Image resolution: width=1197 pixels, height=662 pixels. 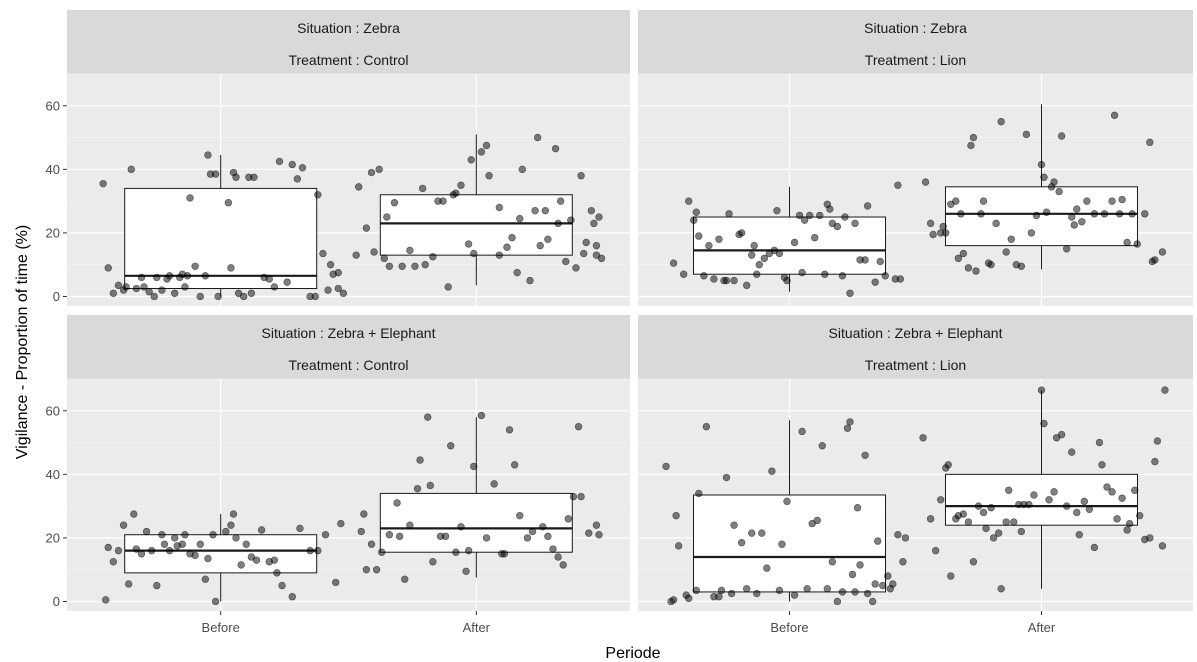 I want to click on facet-1-strip, so click(x=348, y=42).